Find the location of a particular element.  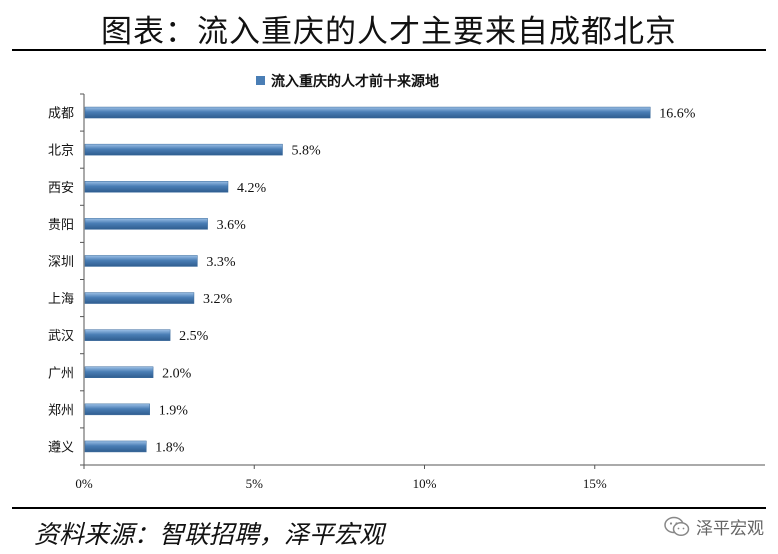

x-tick-label: 15% is located at coordinates (595, 483).